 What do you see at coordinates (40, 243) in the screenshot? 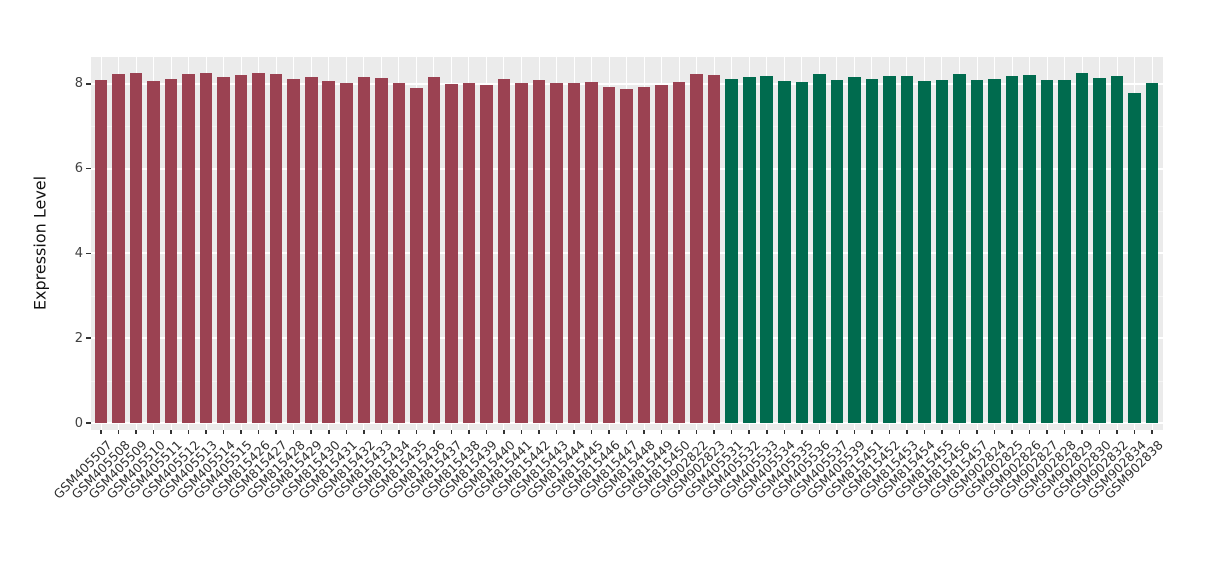
I see `y-axis-title: Expression Level` at bounding box center [40, 243].